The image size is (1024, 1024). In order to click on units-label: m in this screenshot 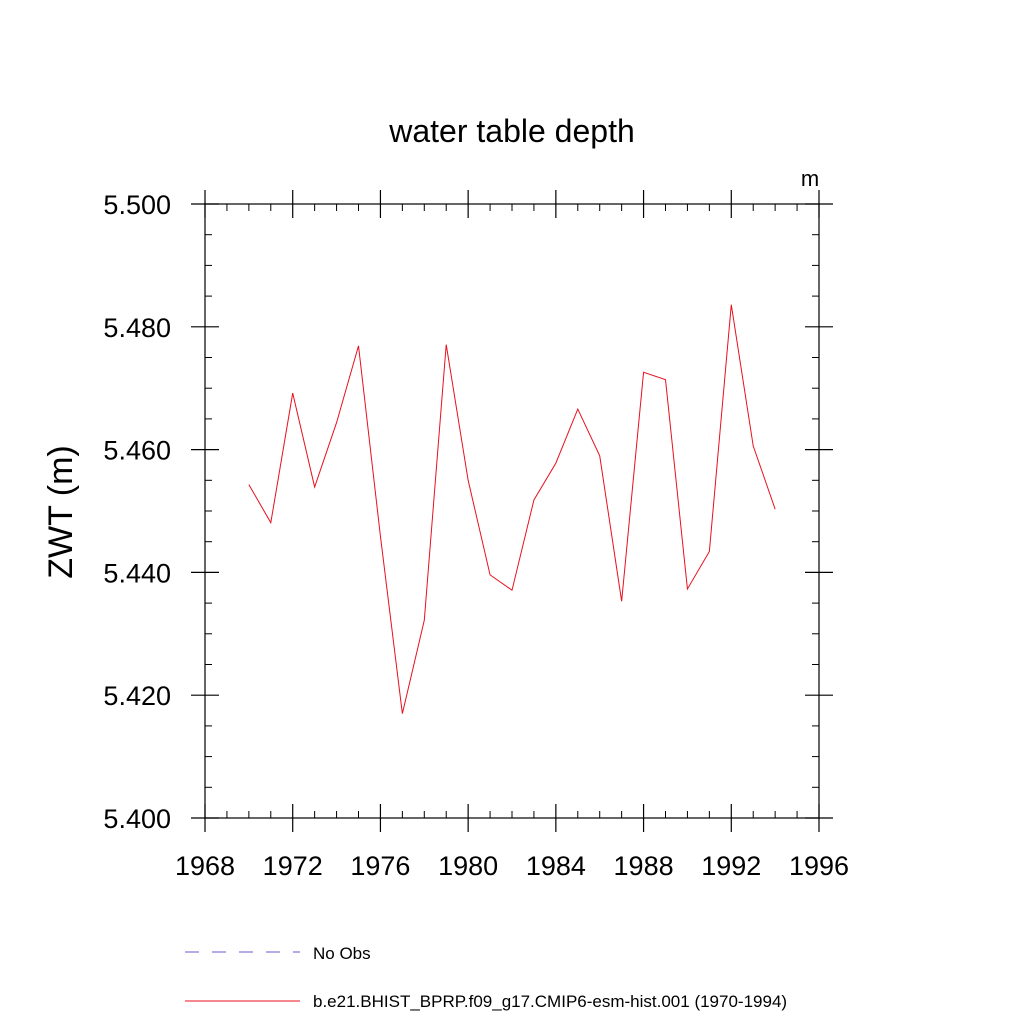, I will do `click(810, 178)`.